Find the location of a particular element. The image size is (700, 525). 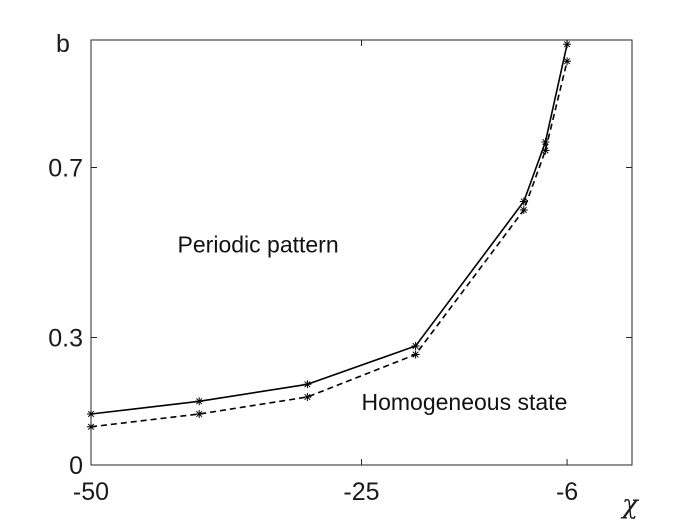

x-tick-label: -25 is located at coordinates (361, 492).